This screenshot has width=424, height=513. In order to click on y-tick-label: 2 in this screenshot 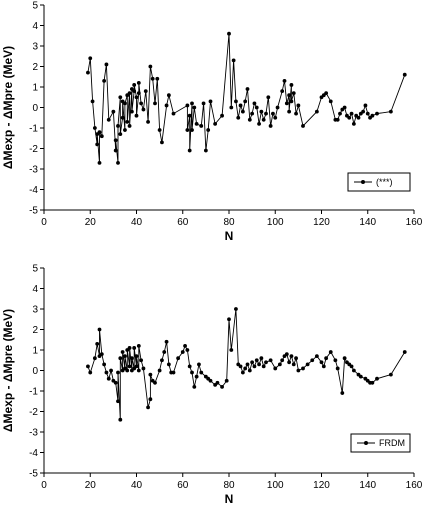, I will do `click(35, 67)`.